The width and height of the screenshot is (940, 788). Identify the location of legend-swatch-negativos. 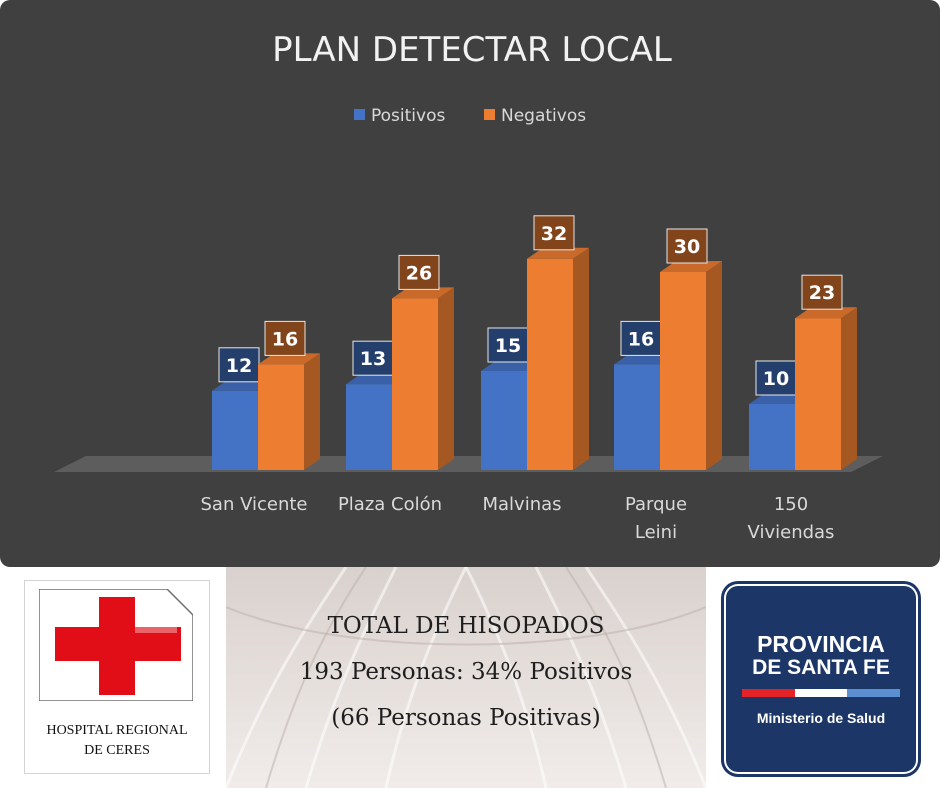
(489, 114).